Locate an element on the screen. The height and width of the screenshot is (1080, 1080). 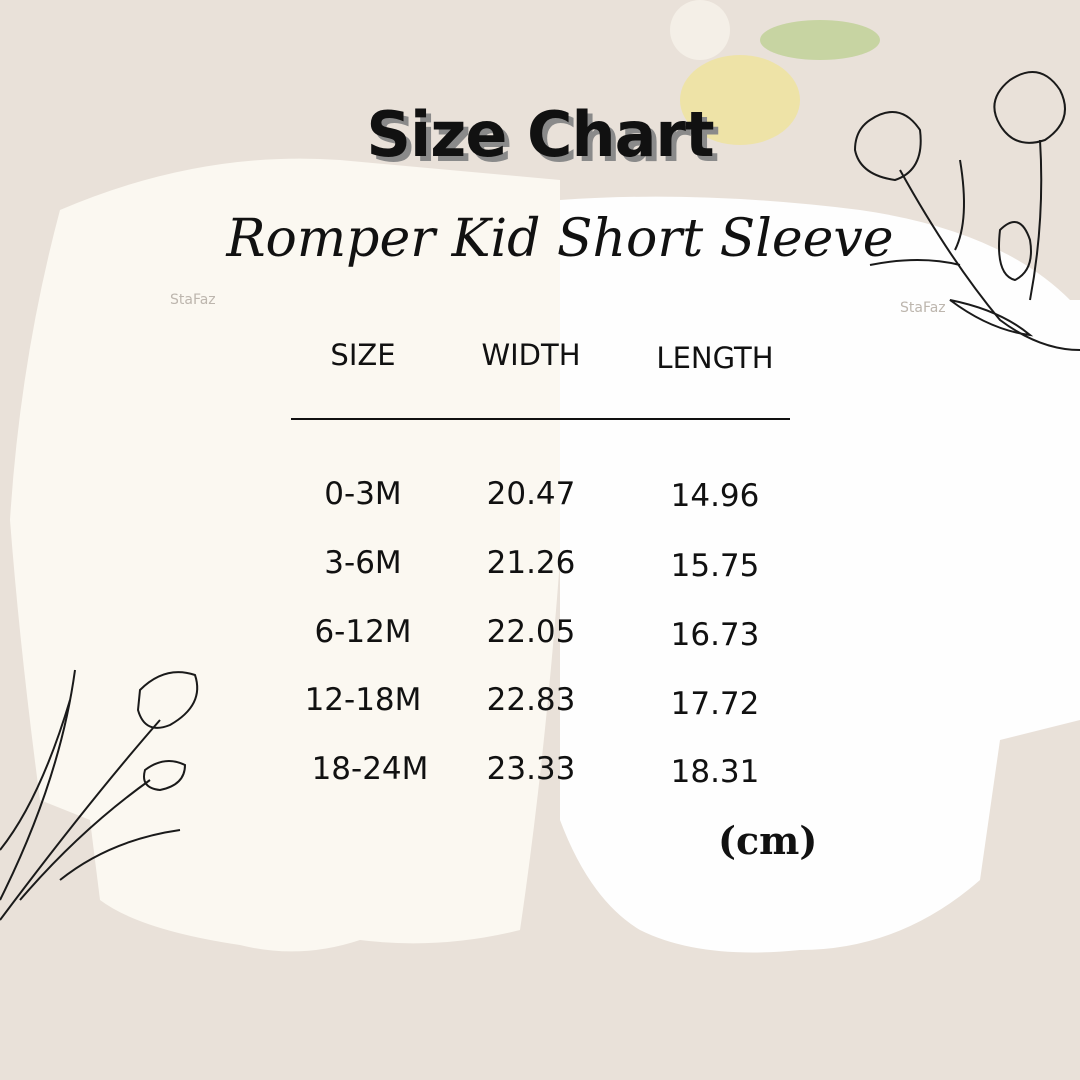
unit-label: (cm) is located at coordinates (768, 840).